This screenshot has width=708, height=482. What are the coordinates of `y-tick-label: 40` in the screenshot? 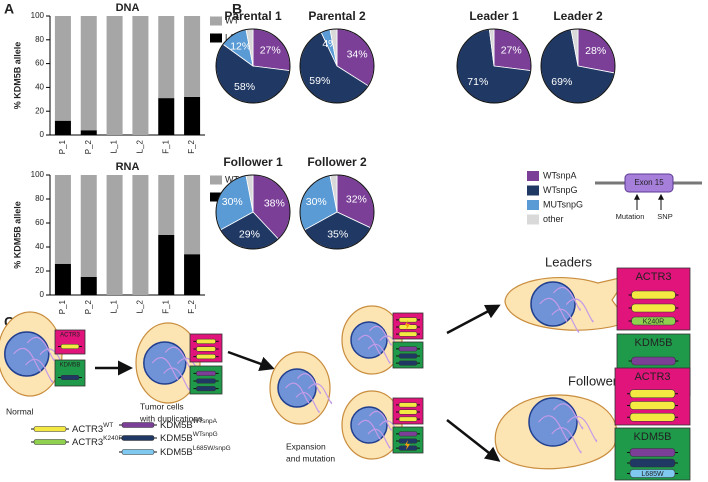 It's located at (39, 87).